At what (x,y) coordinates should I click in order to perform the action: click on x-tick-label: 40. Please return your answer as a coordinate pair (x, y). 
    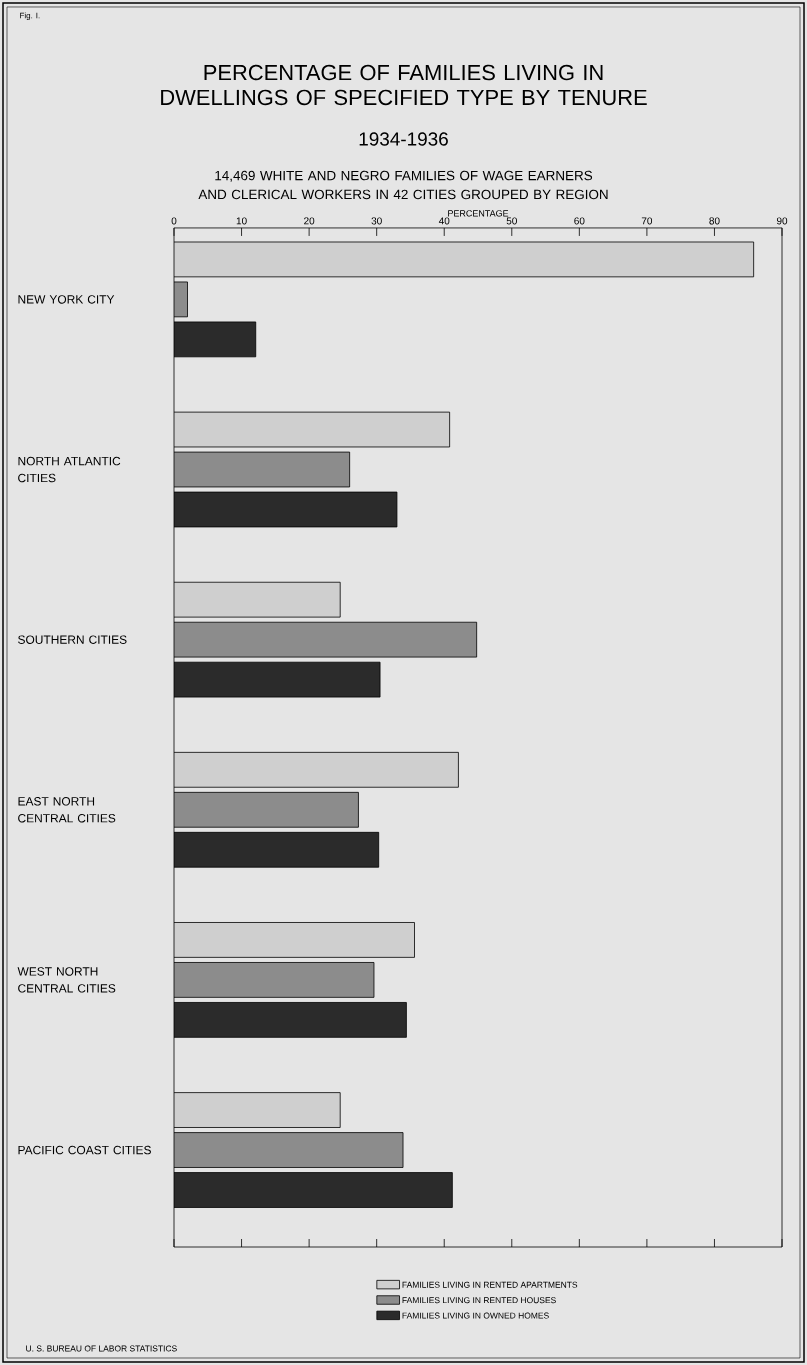
    Looking at the image, I should click on (444, 221).